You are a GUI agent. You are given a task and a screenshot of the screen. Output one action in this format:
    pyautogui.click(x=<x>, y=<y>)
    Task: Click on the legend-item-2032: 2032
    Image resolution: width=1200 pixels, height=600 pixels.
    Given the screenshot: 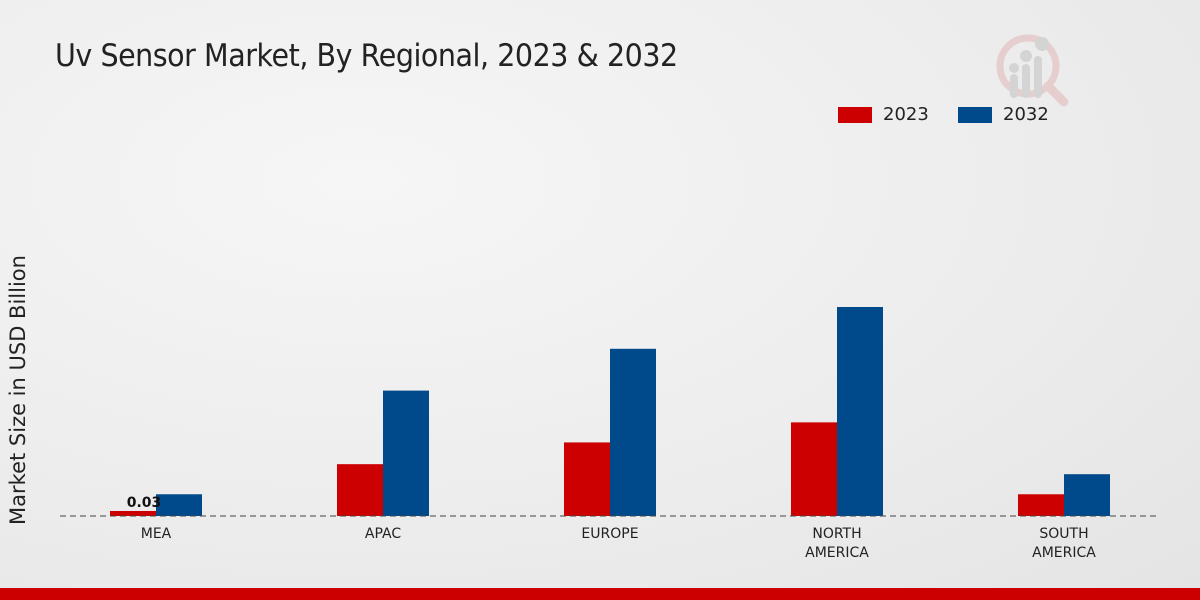 What is the action you would take?
    pyautogui.click(x=1003, y=114)
    